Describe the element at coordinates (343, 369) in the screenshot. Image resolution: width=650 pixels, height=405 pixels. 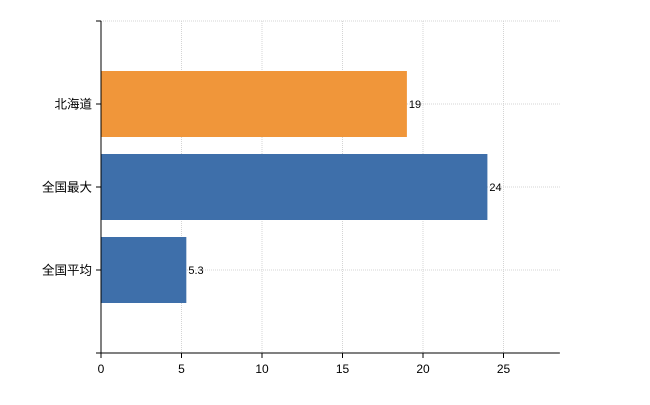
I see `x-tick-label: 15` at that location.